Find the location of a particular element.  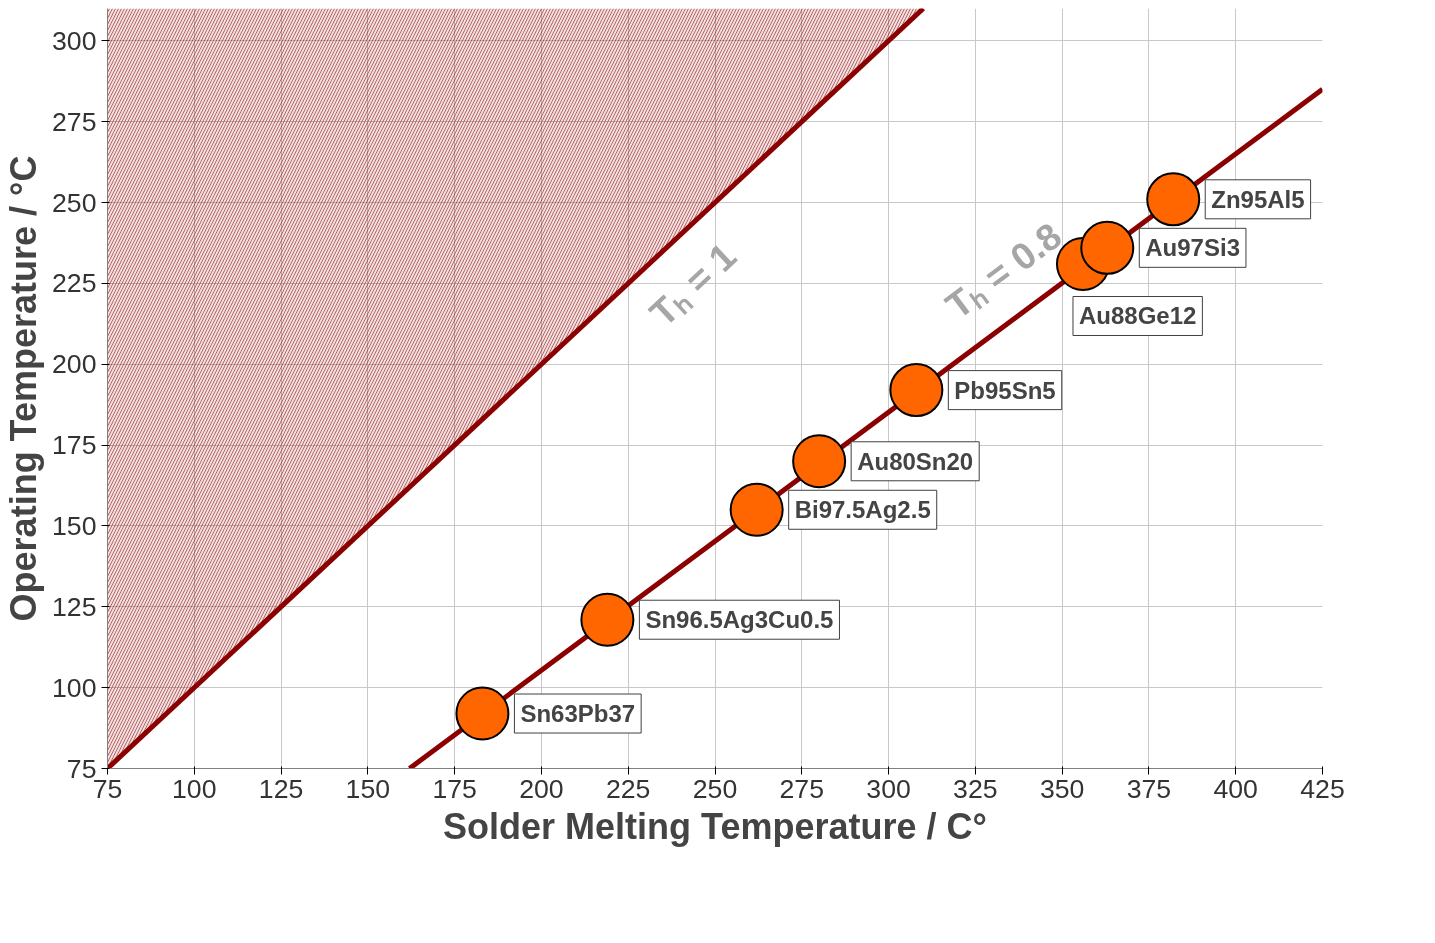

y-tick-label: 125 is located at coordinates (74, 606).